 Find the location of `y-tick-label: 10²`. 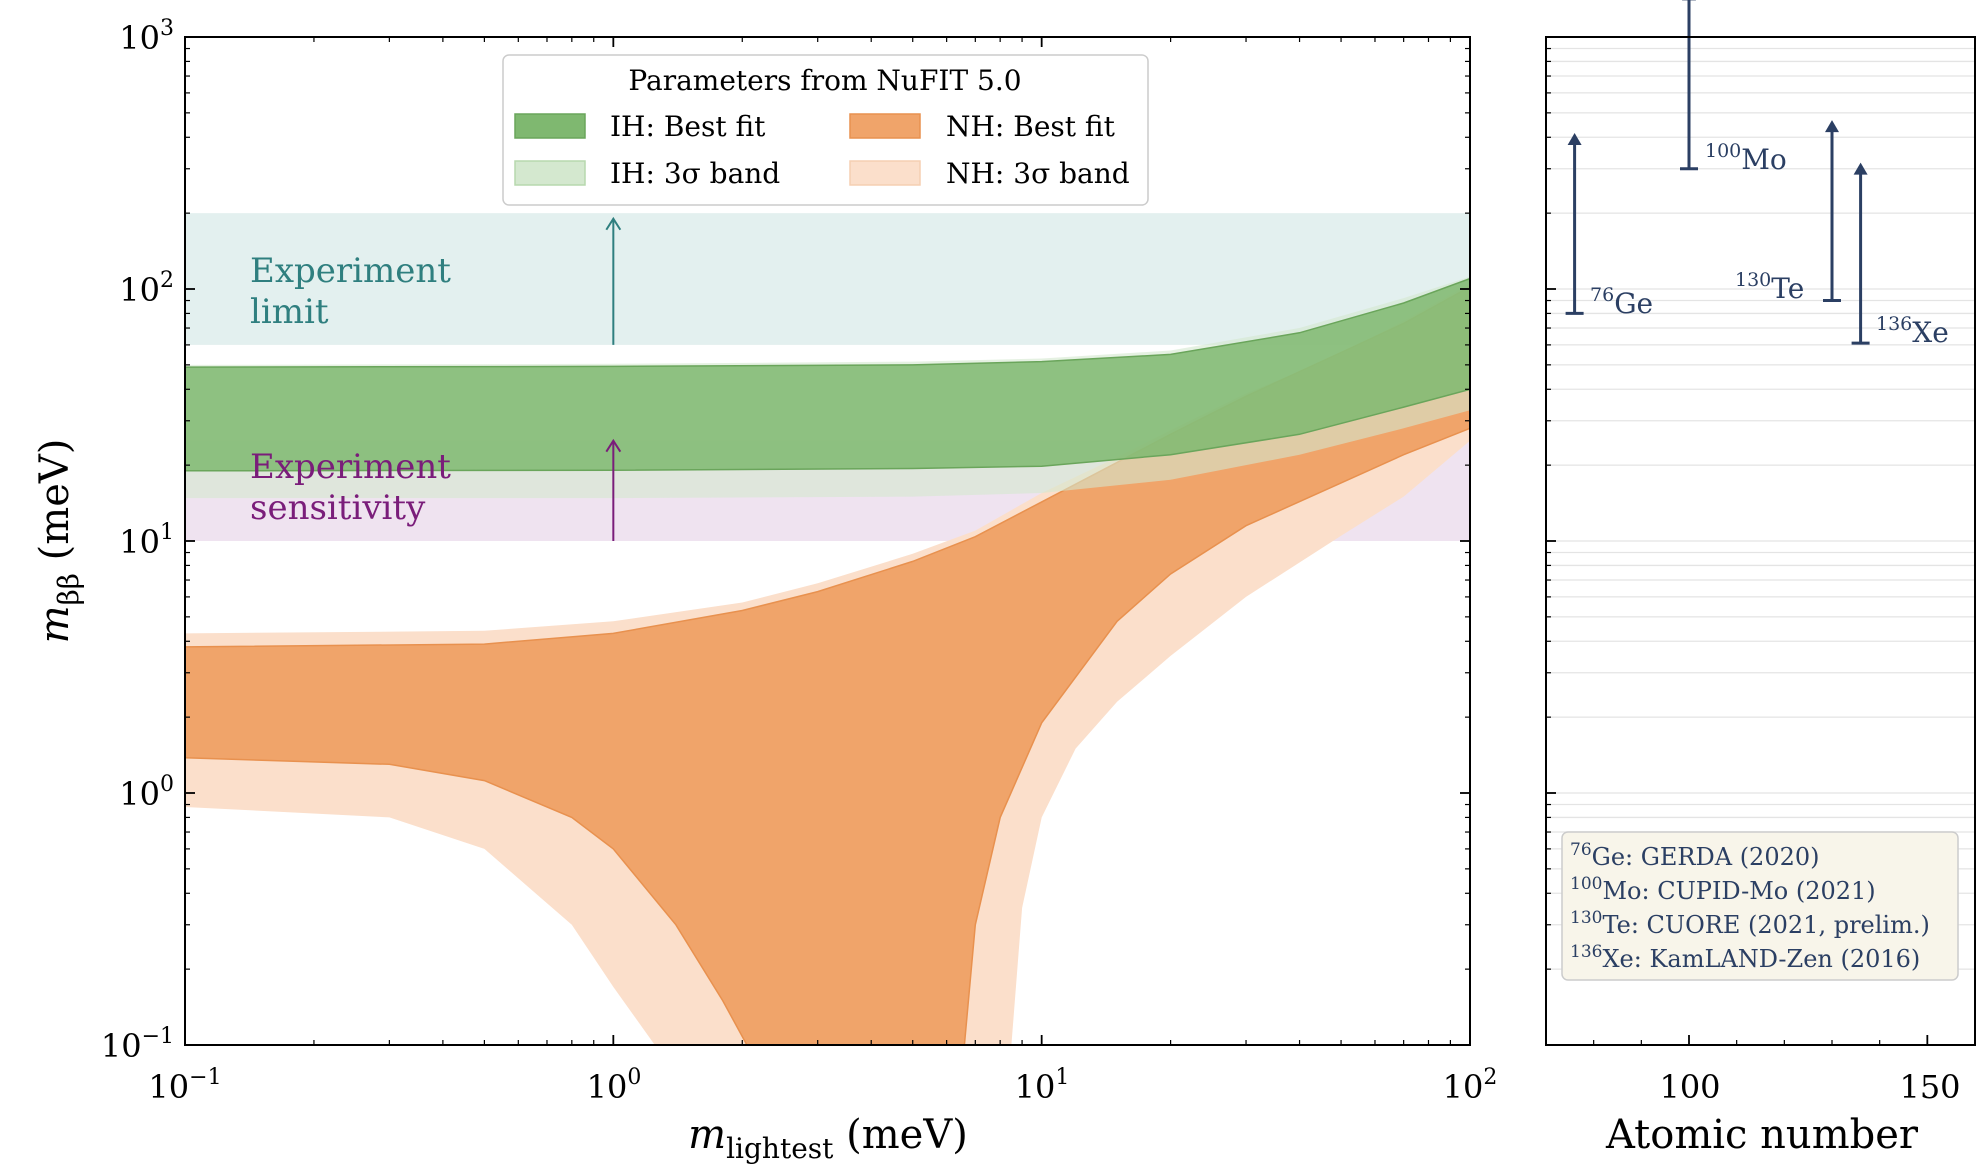

y-tick-label: 10² is located at coordinates (146, 288).